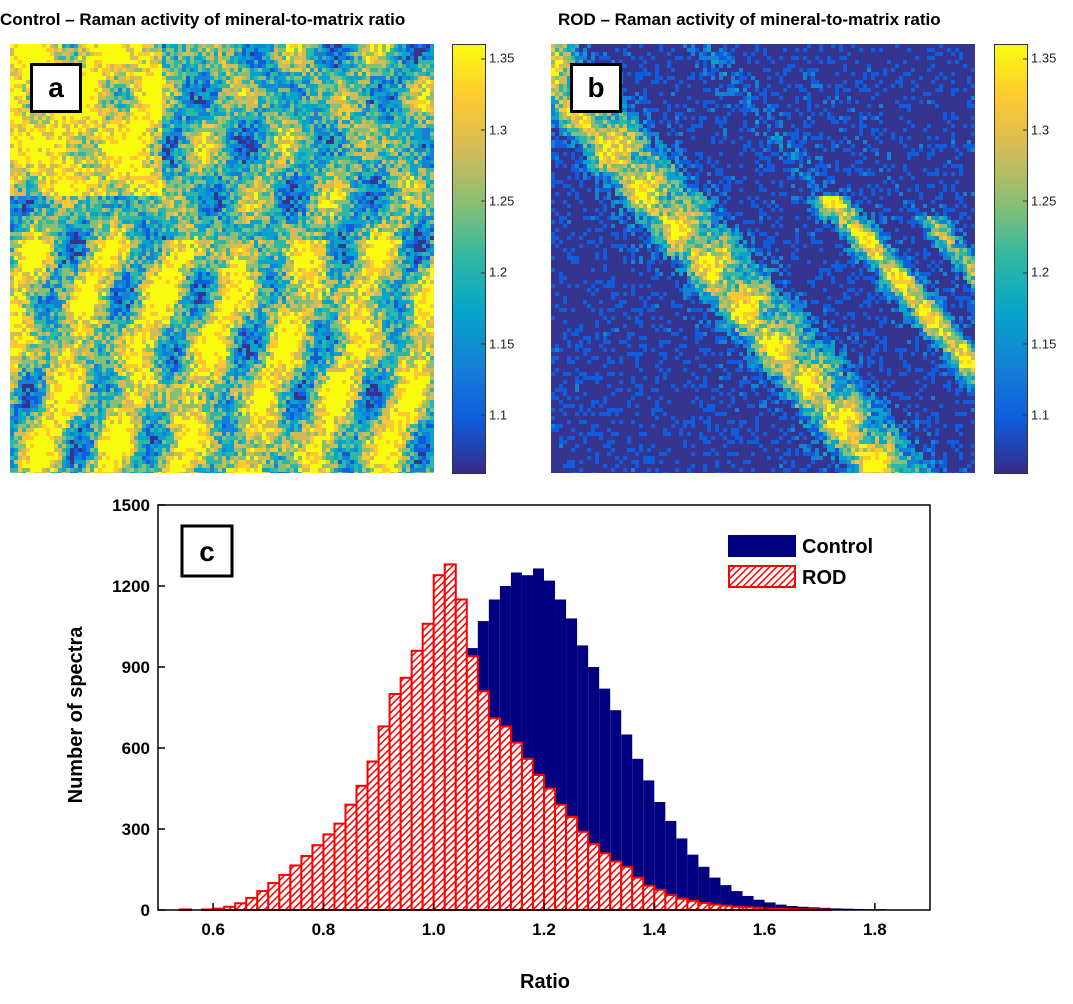  I want to click on colorbar-b-tick: 1.35, so click(1039, 58).